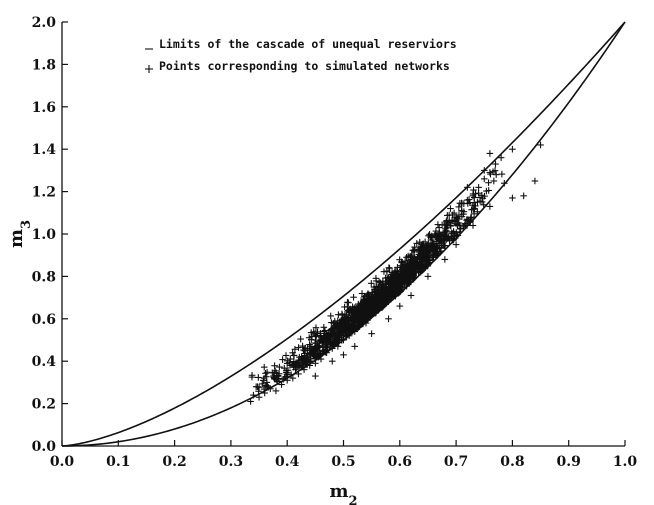 This screenshot has width=654, height=505. I want to click on y-tick-label: 1.6, so click(44, 108).